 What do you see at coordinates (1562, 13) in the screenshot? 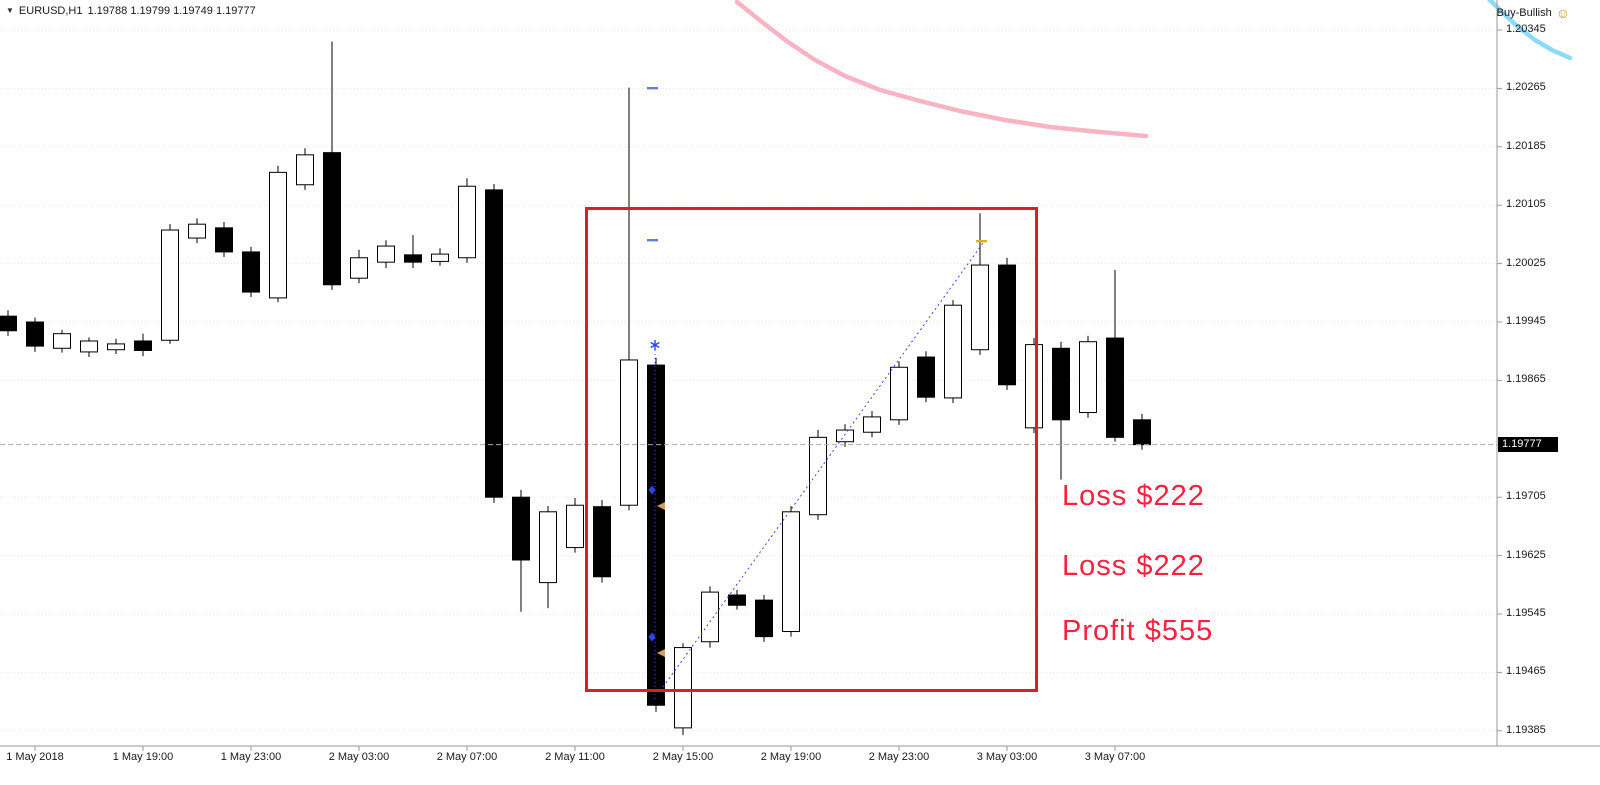
I see `smiley-icon: ☺` at bounding box center [1562, 13].